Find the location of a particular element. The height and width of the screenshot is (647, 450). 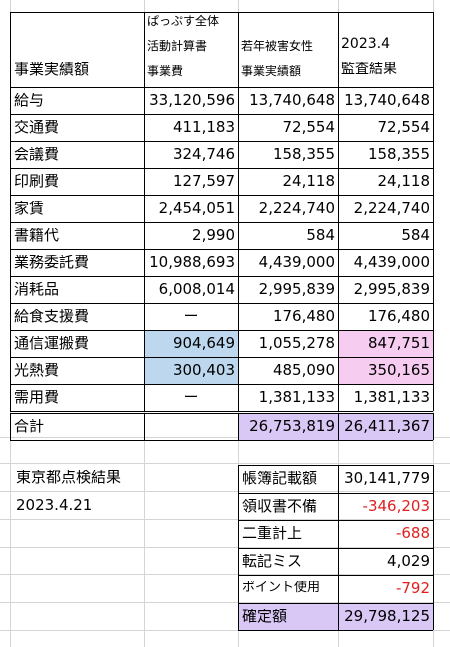

row-label: 会議費 is located at coordinates (37, 155).